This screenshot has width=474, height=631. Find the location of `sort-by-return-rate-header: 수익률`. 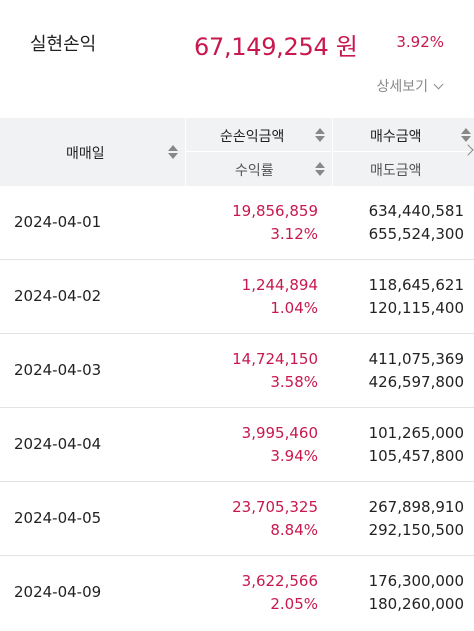

sort-by-return-rate-header: 수익률 is located at coordinates (258, 169).